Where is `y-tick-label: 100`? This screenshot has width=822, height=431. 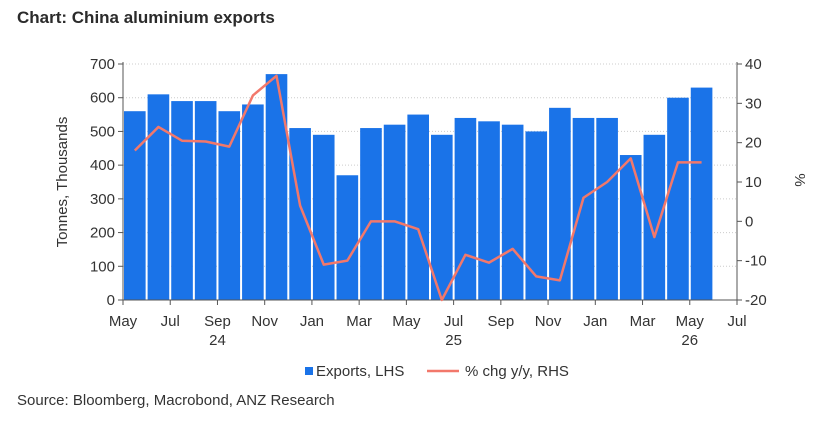
y-tick-label: 100 is located at coordinates (102, 266).